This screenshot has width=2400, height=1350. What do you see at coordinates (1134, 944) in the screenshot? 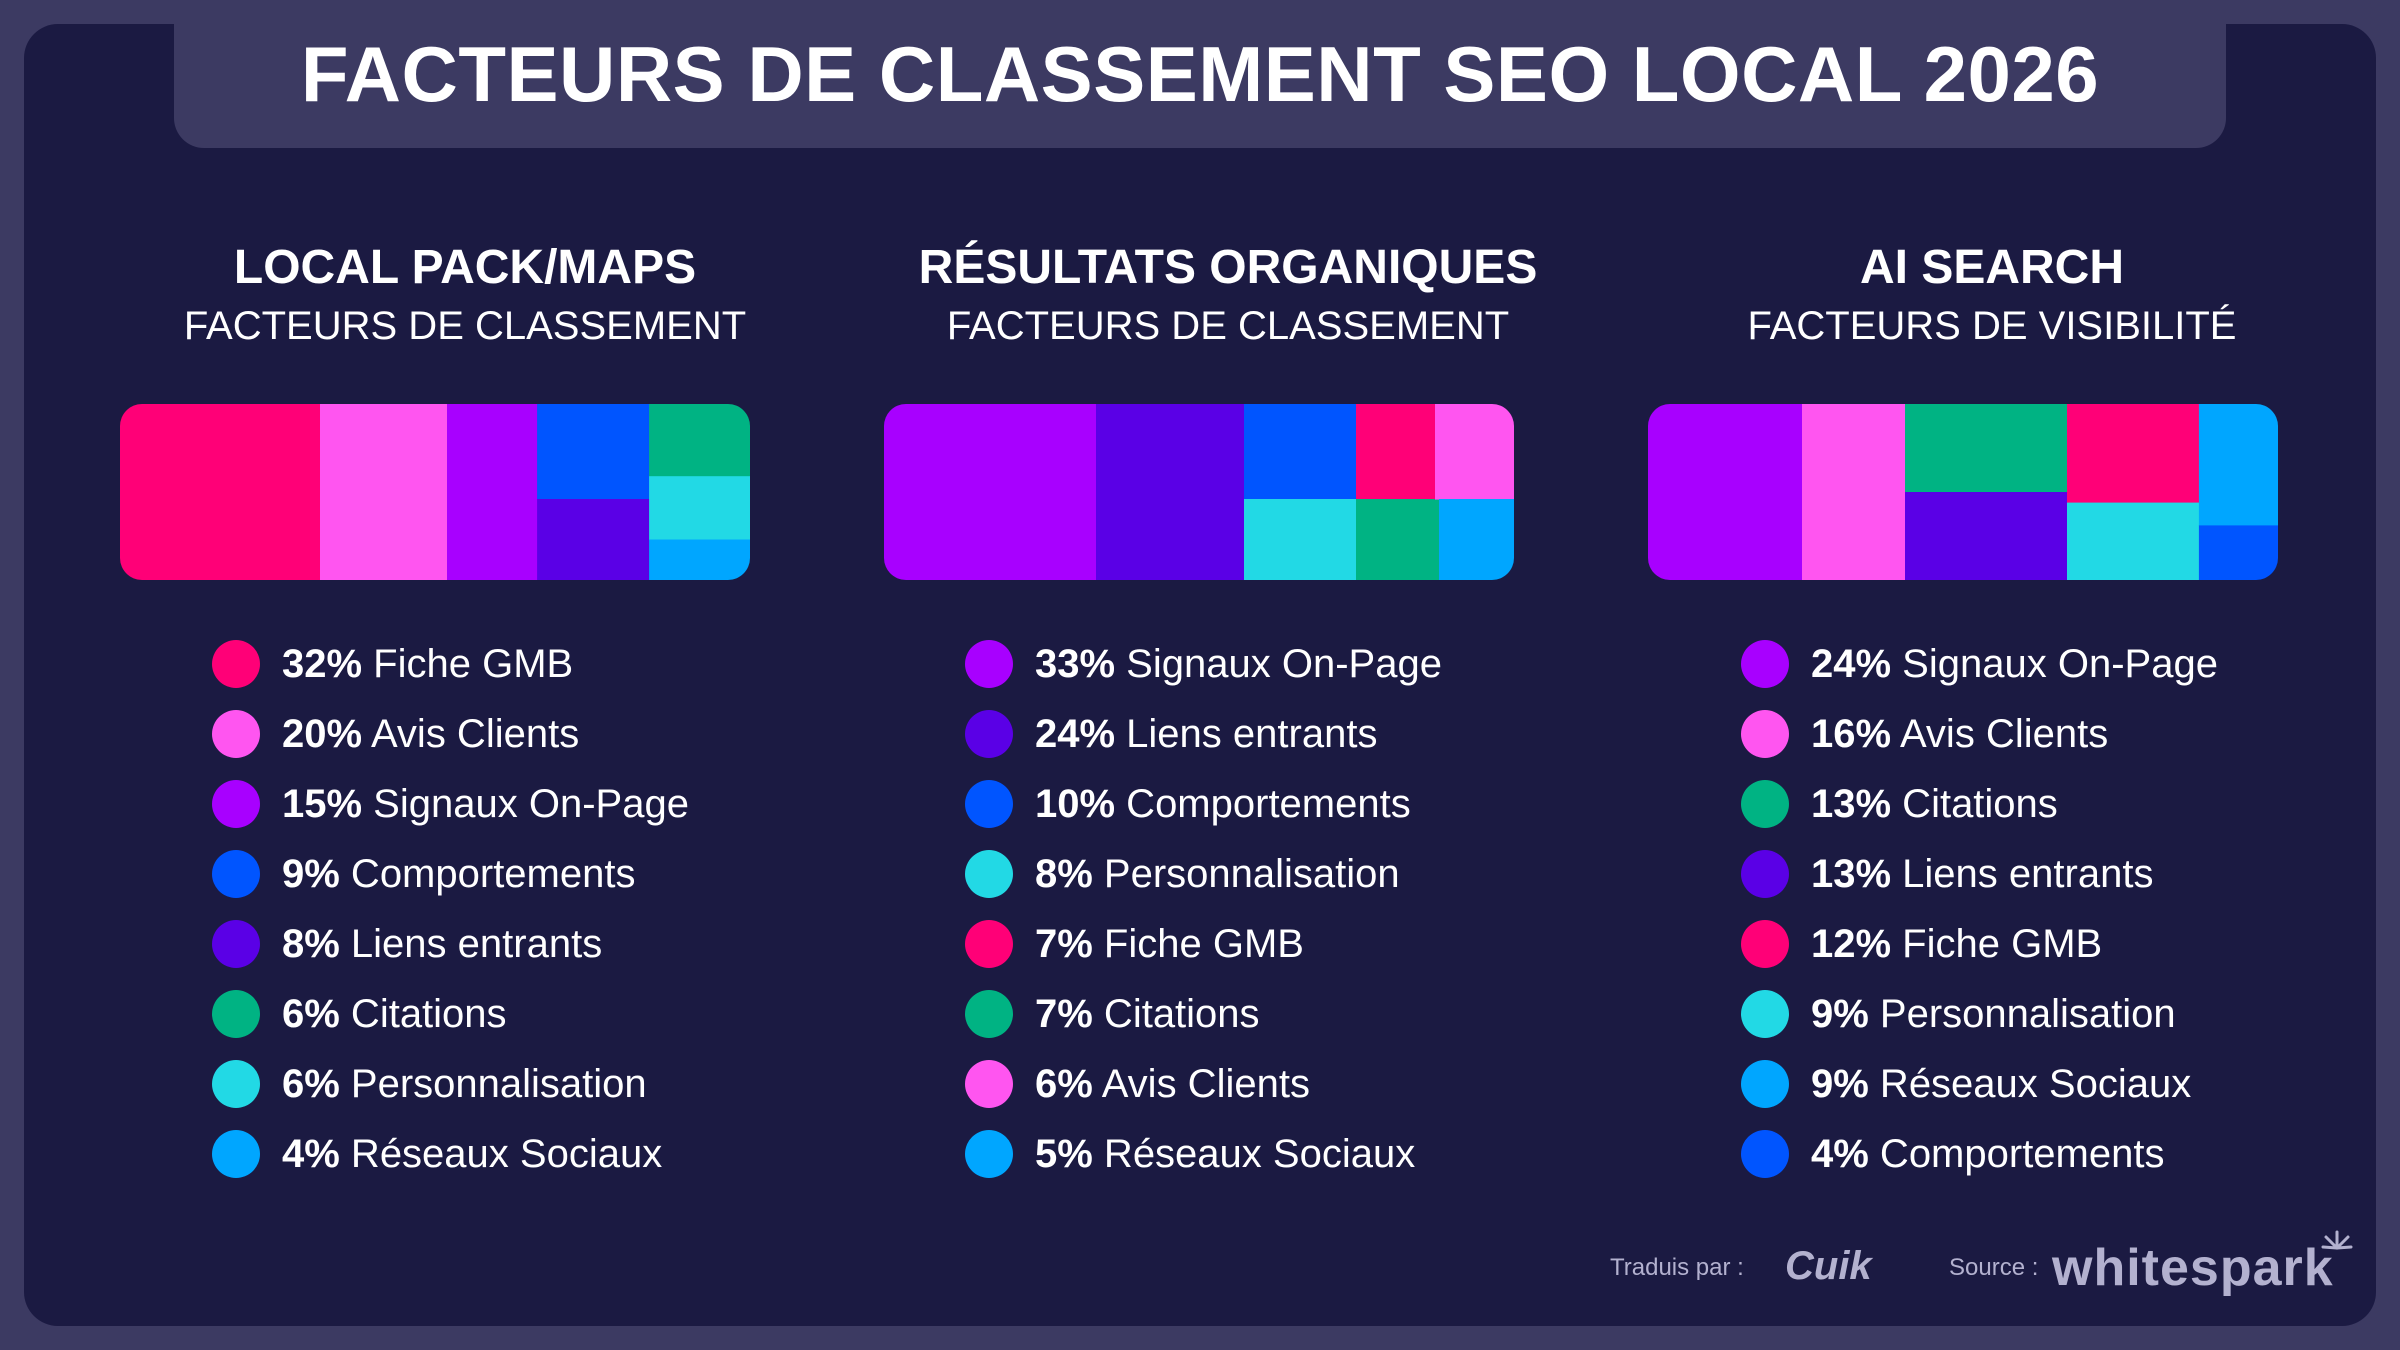
I see `legend-item: 7% Fiche GMB` at bounding box center [1134, 944].